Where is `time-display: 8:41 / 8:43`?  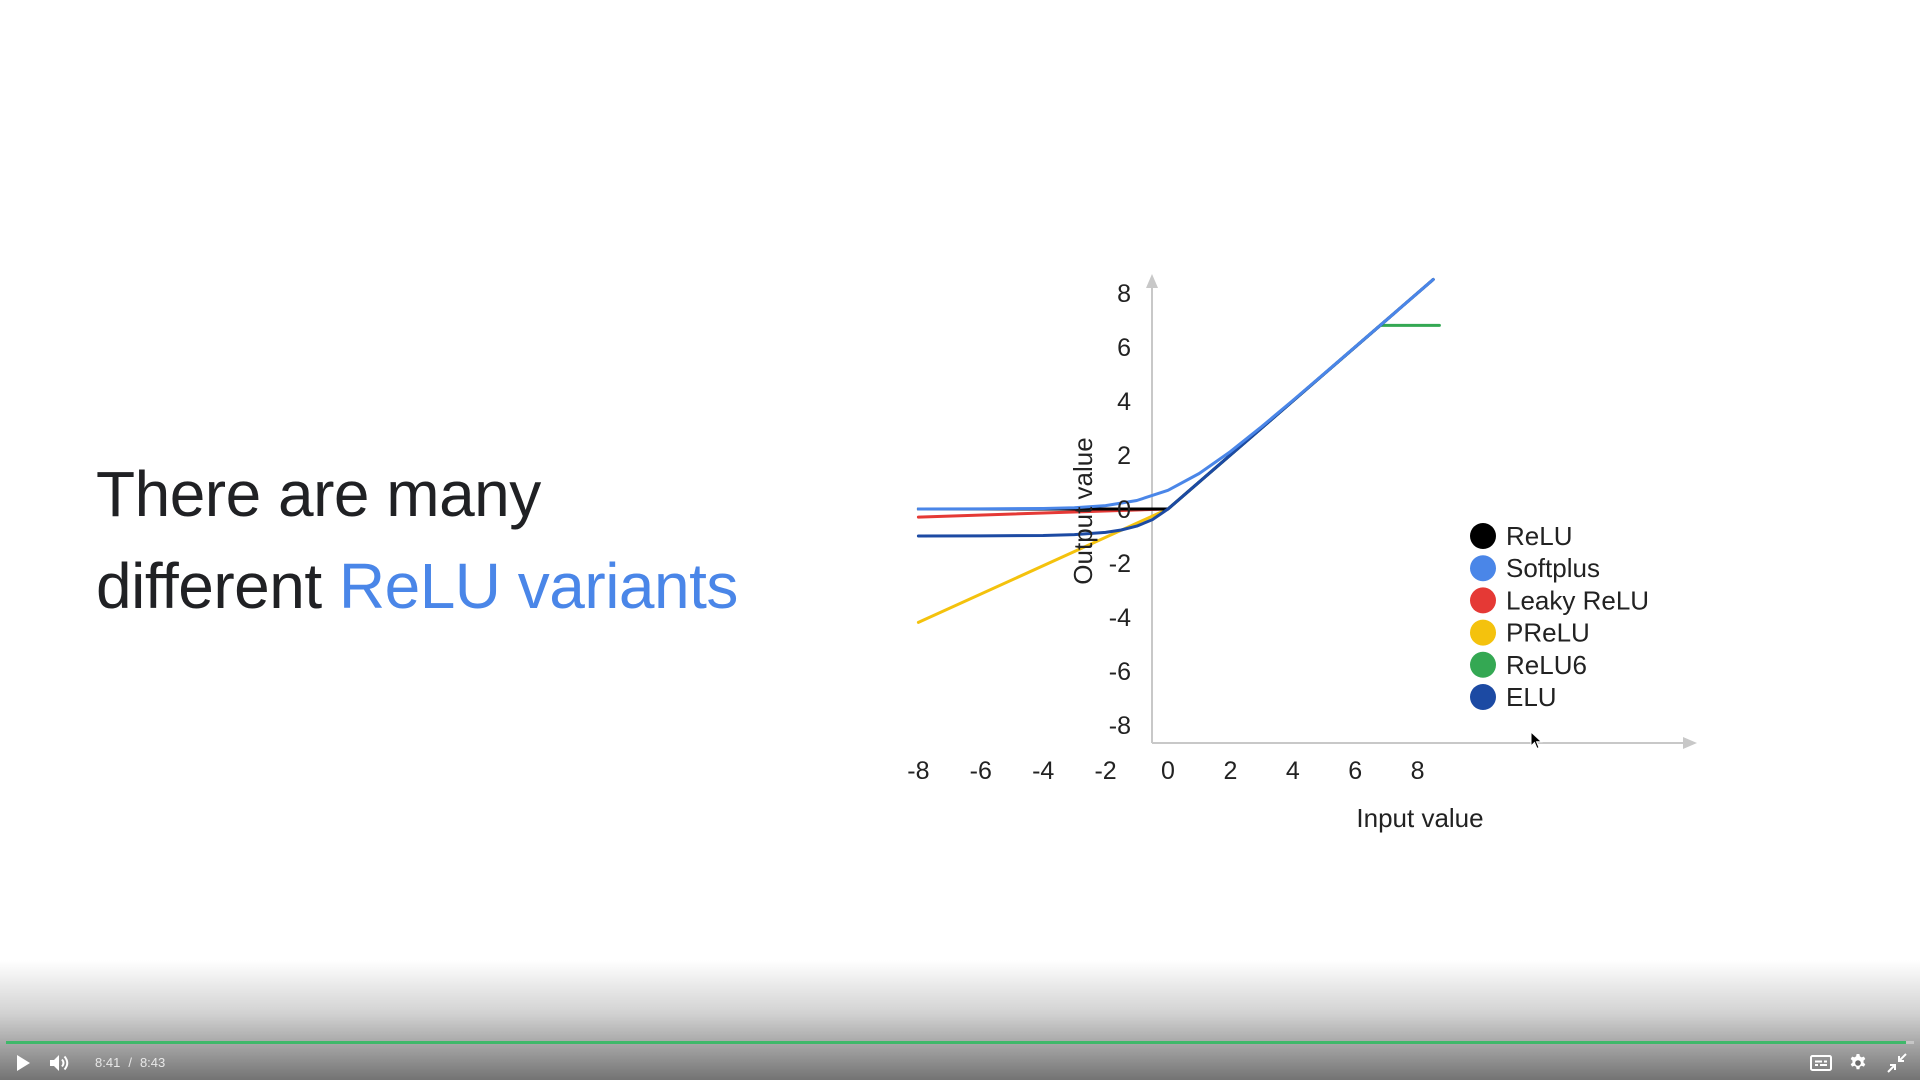
time-display: 8:41 / 8:43 is located at coordinates (130, 1062).